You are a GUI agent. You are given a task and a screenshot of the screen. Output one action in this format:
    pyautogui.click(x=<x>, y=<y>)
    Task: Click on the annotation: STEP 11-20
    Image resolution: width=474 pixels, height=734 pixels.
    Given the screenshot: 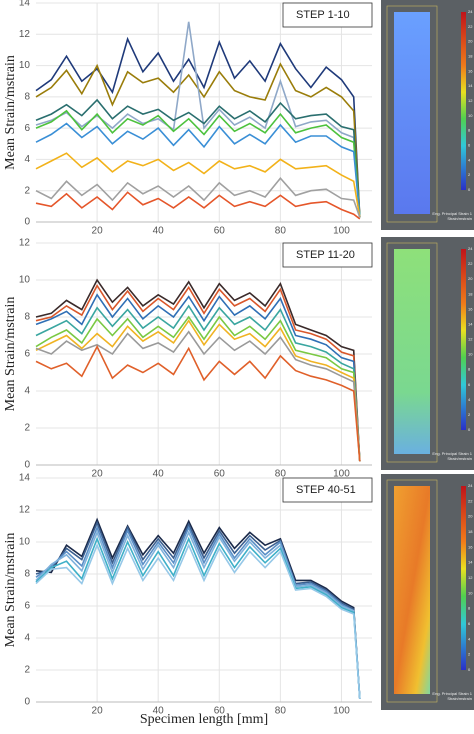 What is the action you would take?
    pyautogui.click(x=325, y=255)
    